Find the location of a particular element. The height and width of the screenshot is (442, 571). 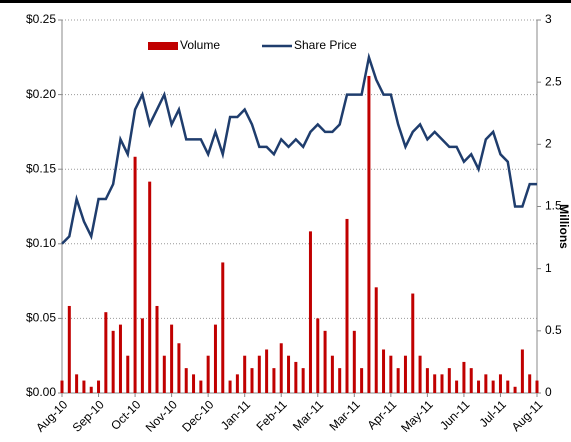

legend-swatch is located at coordinates (163, 46).